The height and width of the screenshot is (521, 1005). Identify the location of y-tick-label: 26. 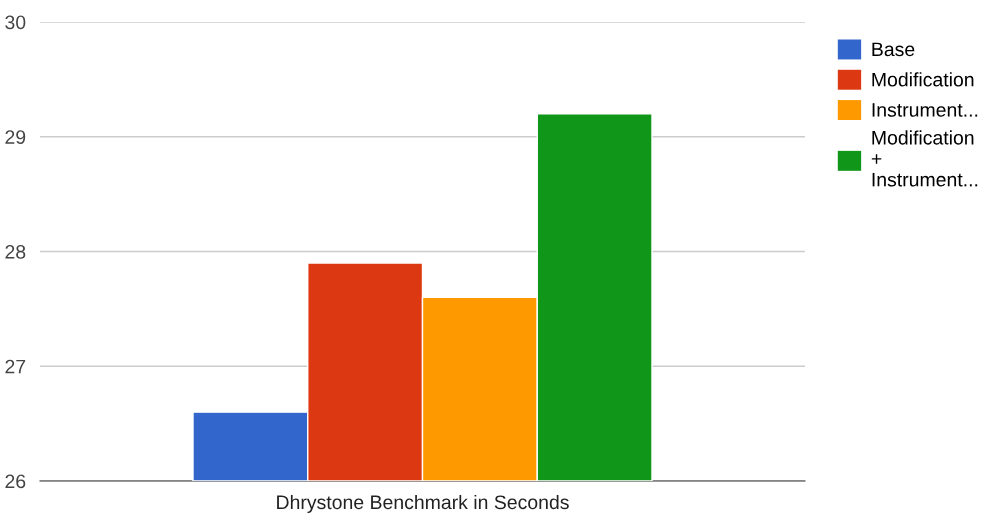
(15, 481).